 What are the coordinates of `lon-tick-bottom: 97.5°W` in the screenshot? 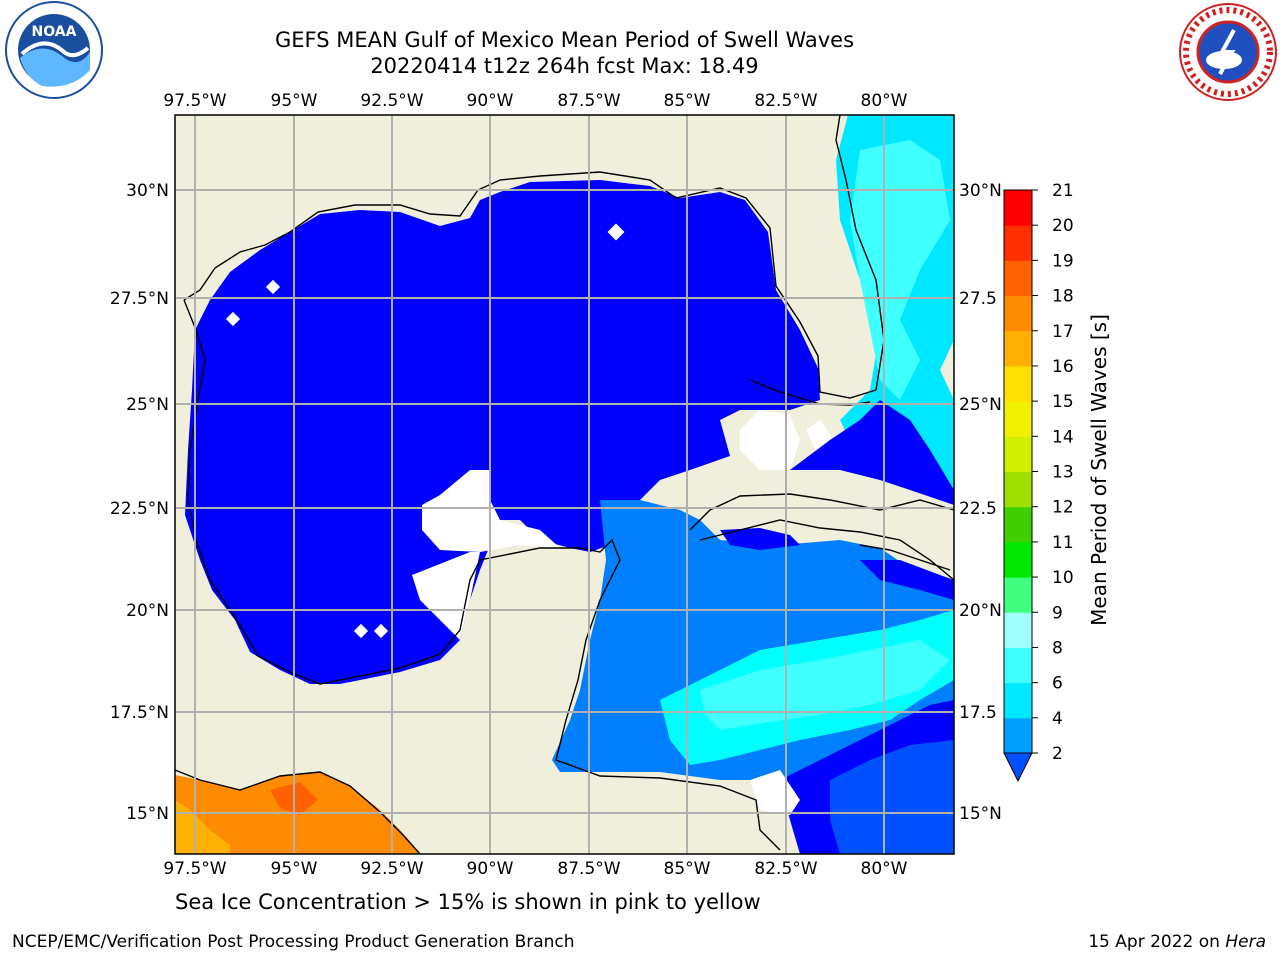 It's located at (194, 869).